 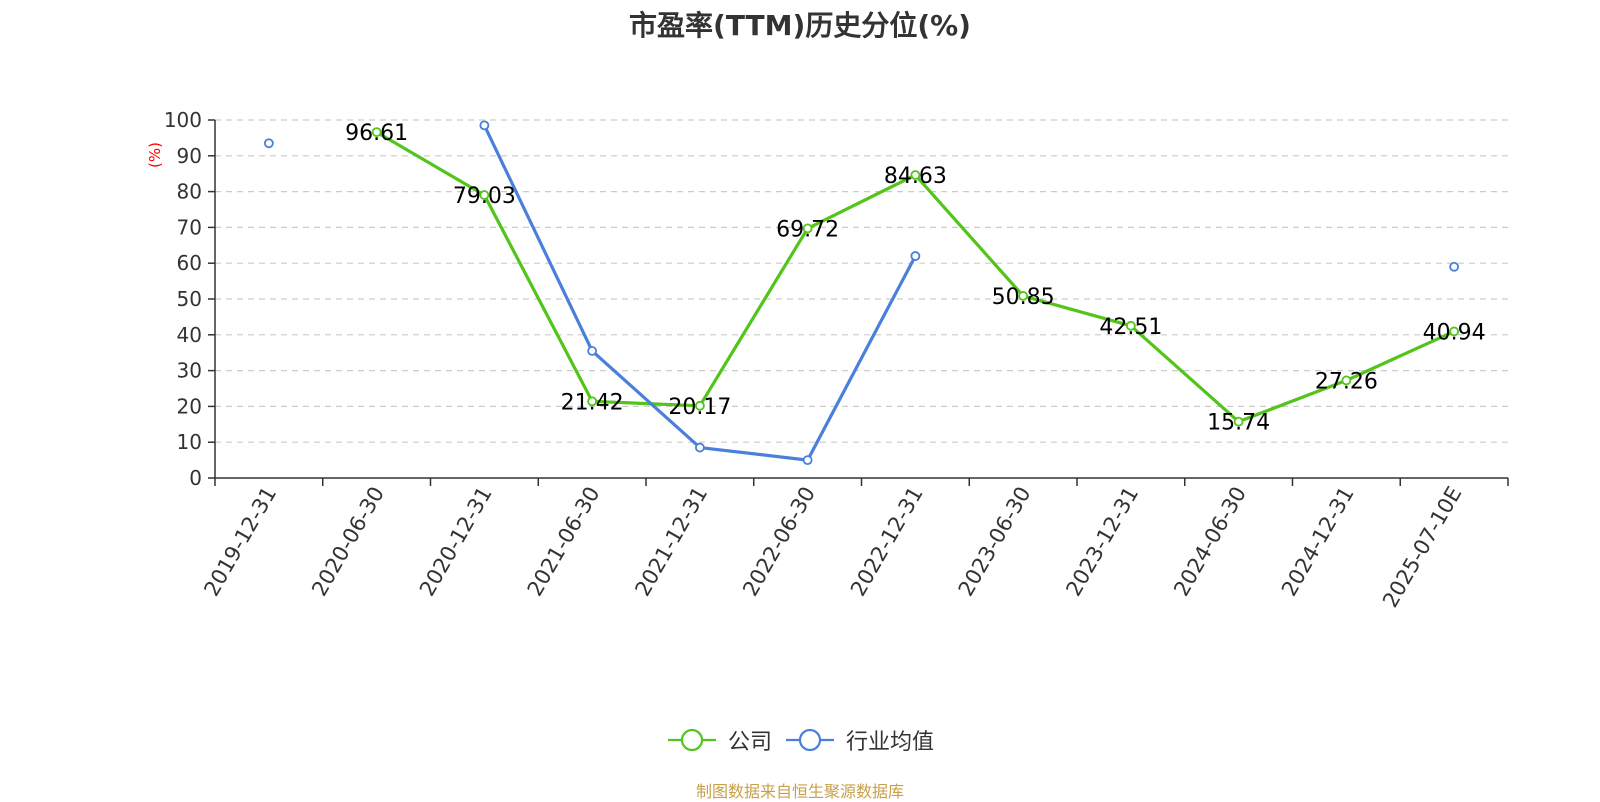 I want to click on x-tick-label: 2020-06-30, so click(x=348, y=542).